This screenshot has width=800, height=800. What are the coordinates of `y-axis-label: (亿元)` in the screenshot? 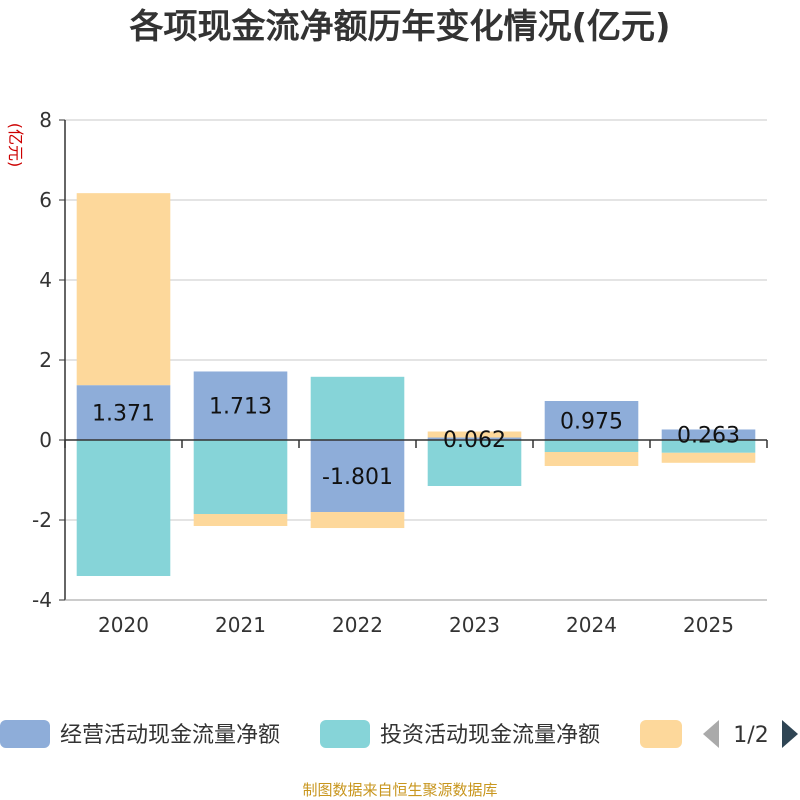 It's located at (15, 145).